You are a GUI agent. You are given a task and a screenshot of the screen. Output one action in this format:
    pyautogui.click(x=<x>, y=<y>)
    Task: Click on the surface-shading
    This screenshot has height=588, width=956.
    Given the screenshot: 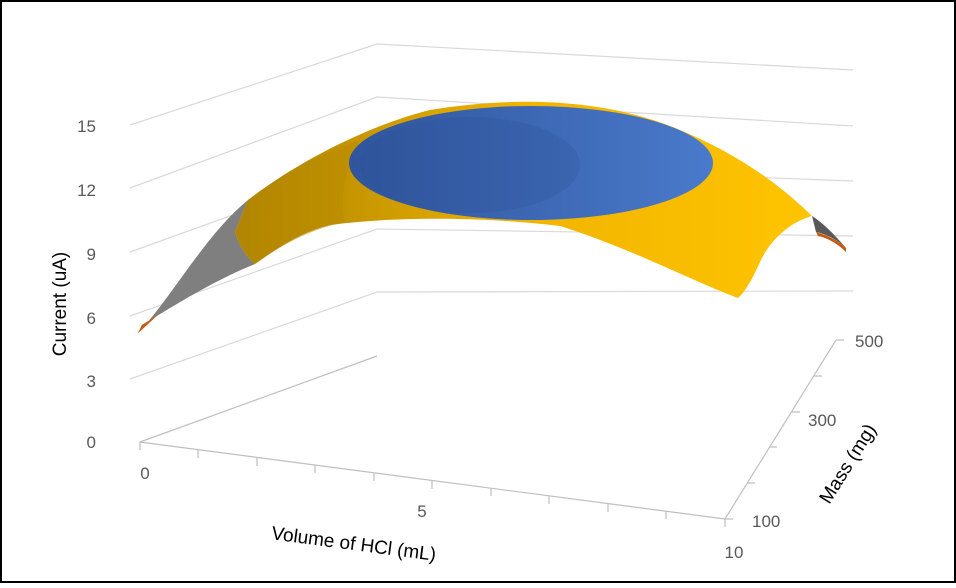 What is the action you would take?
    pyautogui.click(x=297, y=202)
    